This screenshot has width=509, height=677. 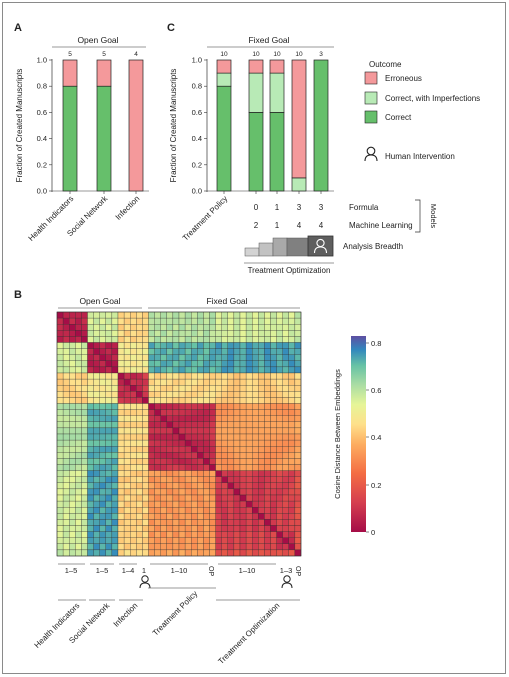 What do you see at coordinates (42, 191) in the screenshot?
I see `y-tick-label: 0.0` at bounding box center [42, 191].